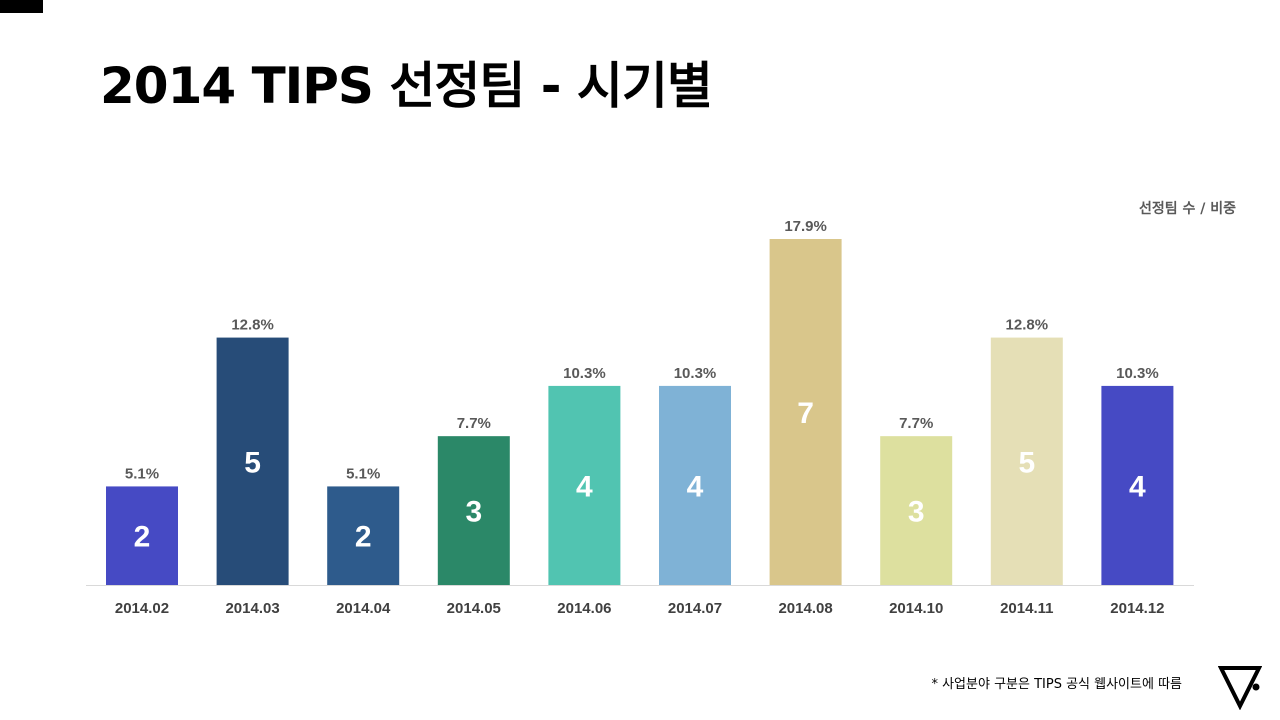  Describe the element at coordinates (1240, 688) in the screenshot. I see `logo-icon` at that location.